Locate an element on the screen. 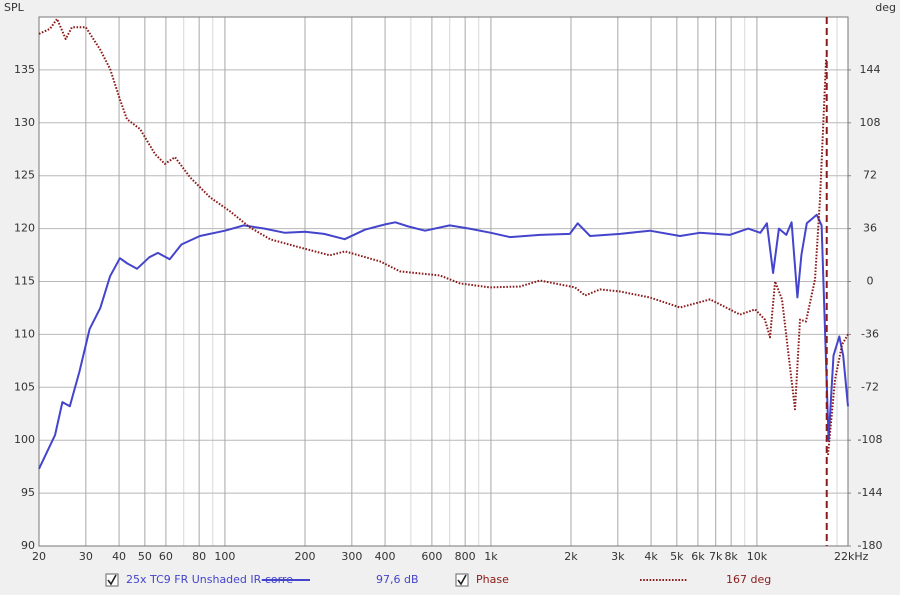  x-tick-label: 600 is located at coordinates (431, 556).